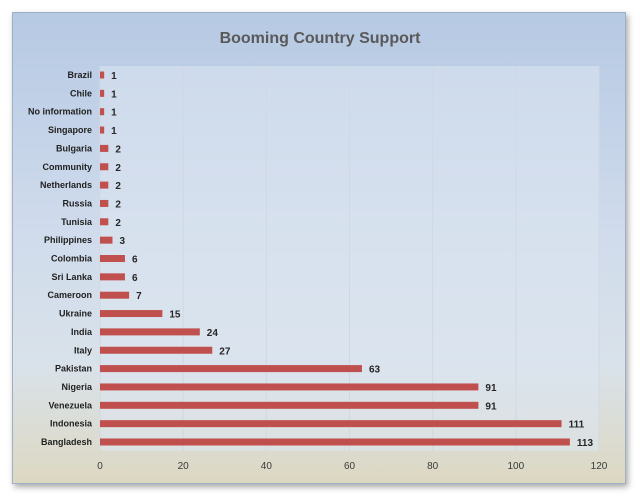 This screenshot has width=640, height=500. I want to click on category-label: Pakistan, so click(73, 369).